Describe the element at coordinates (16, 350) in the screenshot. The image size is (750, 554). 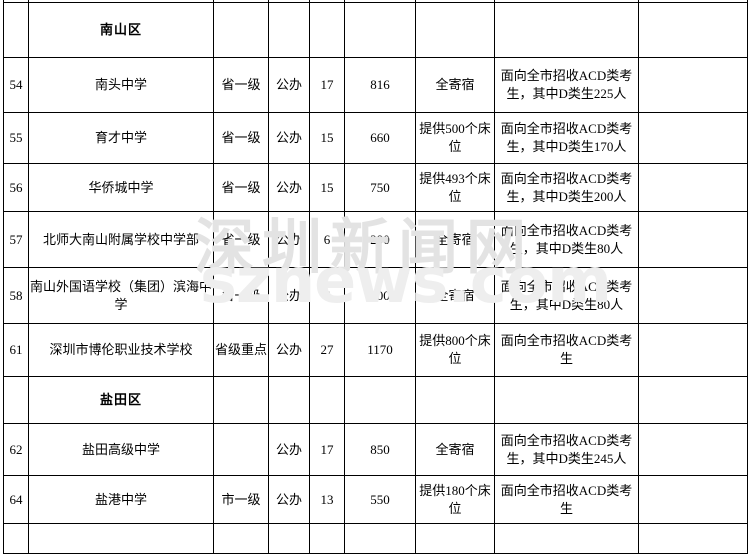
I see `cell-no: 61` at that location.